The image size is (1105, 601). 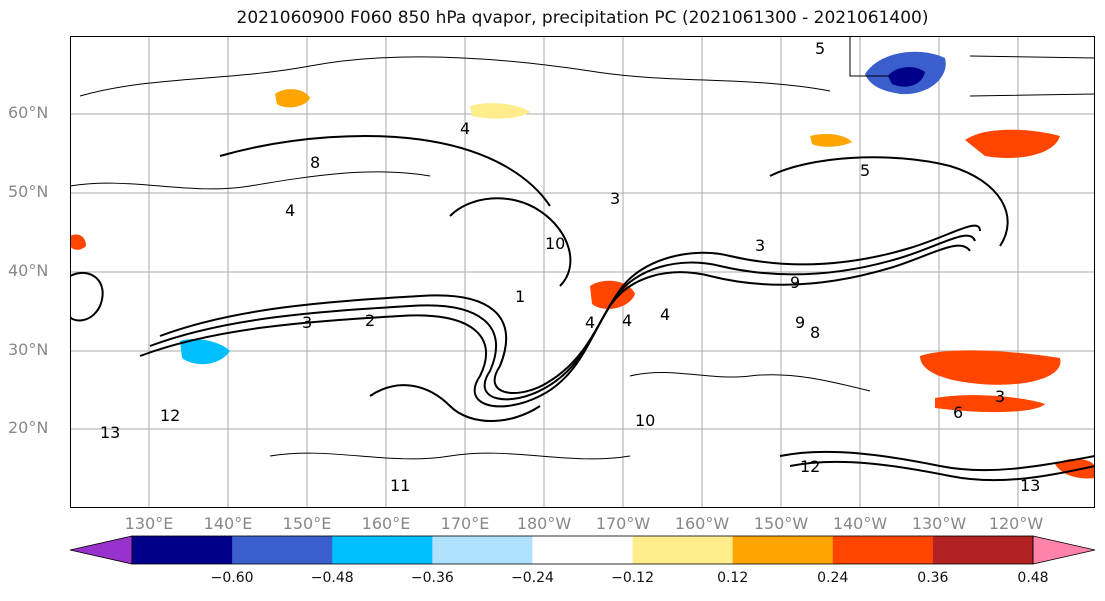 I want to click on colorbar-extend-low, so click(x=101, y=550).